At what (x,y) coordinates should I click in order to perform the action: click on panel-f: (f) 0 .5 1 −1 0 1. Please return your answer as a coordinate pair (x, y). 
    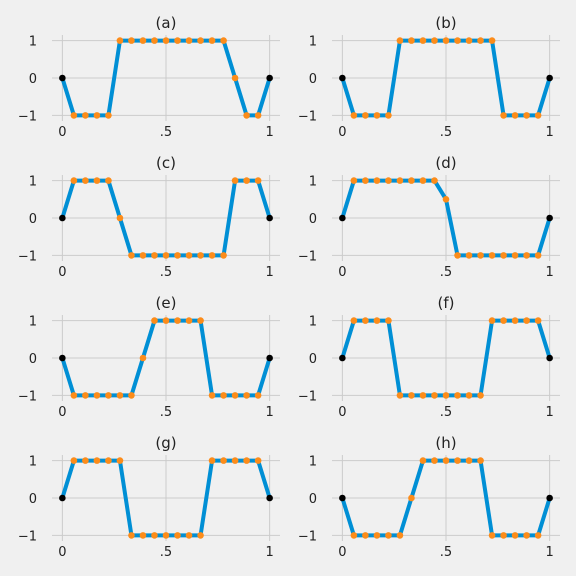
    Looking at the image, I should click on (429, 357).